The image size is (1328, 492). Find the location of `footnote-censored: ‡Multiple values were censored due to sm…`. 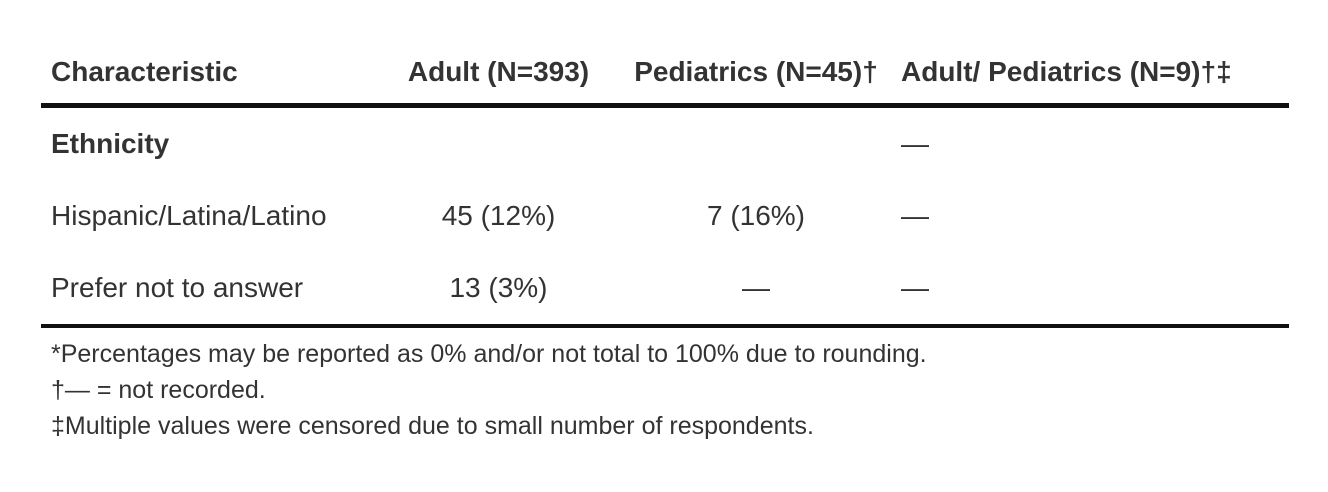

footnote-censored: ‡Multiple values were censored due to sm… is located at coordinates (432, 426).